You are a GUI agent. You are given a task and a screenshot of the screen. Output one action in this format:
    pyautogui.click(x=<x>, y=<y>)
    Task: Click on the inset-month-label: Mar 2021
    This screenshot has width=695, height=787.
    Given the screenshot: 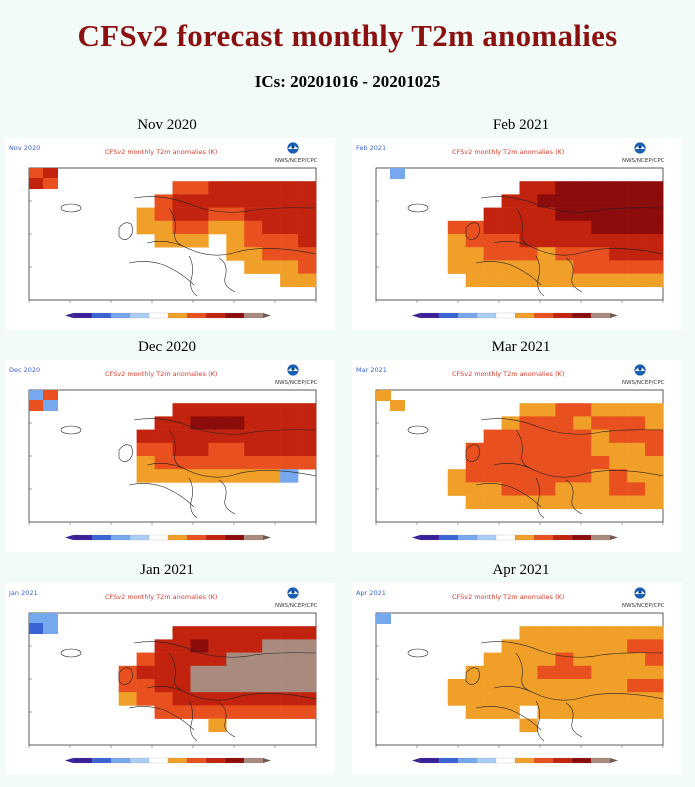 What is the action you would take?
    pyautogui.click(x=371, y=370)
    